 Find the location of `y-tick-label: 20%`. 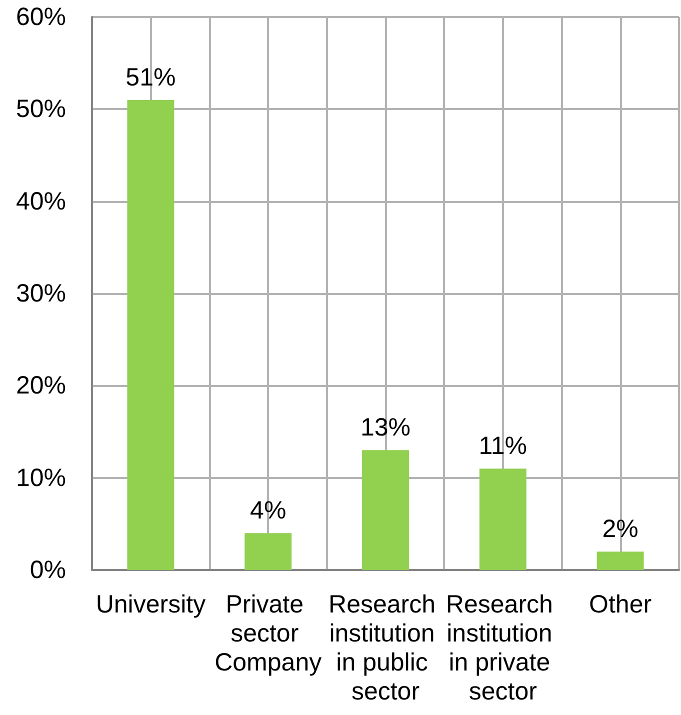

y-tick-label: 20% is located at coordinates (41, 386).